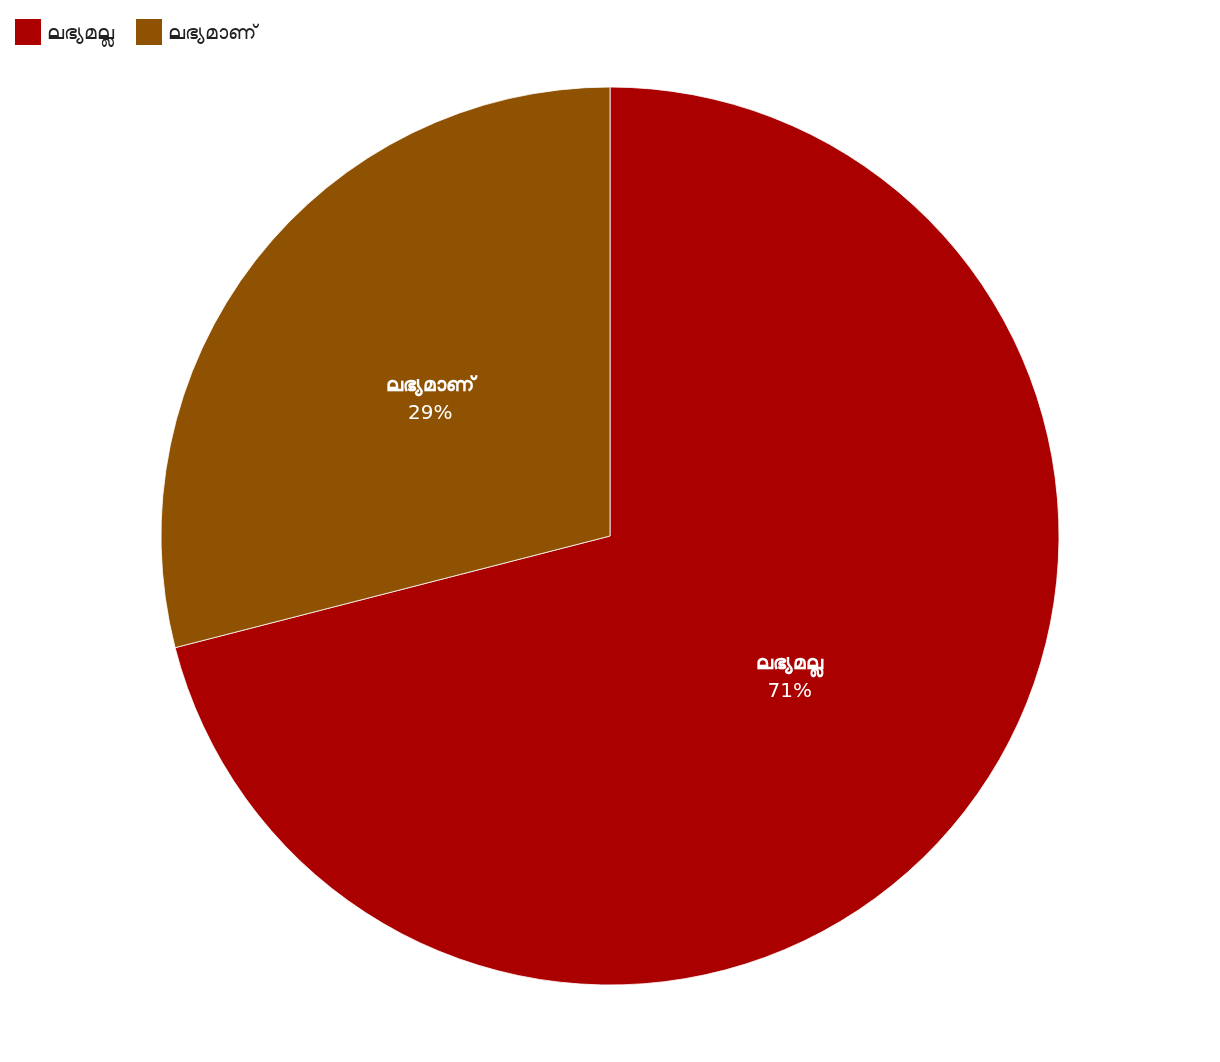 The image size is (1220, 1062). Describe the element at coordinates (789, 690) in the screenshot. I see `data-label: 71%` at that location.